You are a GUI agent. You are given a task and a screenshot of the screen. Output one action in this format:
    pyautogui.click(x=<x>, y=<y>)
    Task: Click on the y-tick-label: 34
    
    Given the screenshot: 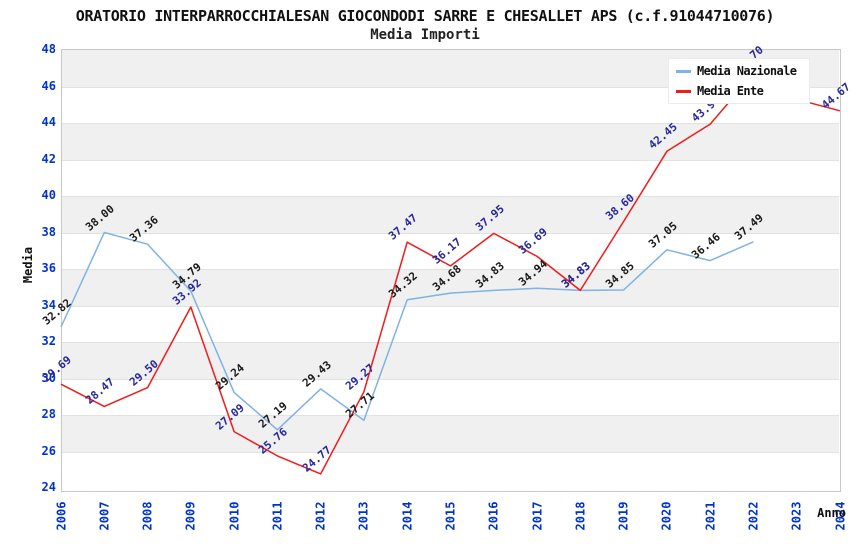 What is the action you would take?
    pyautogui.click(x=48, y=304)
    